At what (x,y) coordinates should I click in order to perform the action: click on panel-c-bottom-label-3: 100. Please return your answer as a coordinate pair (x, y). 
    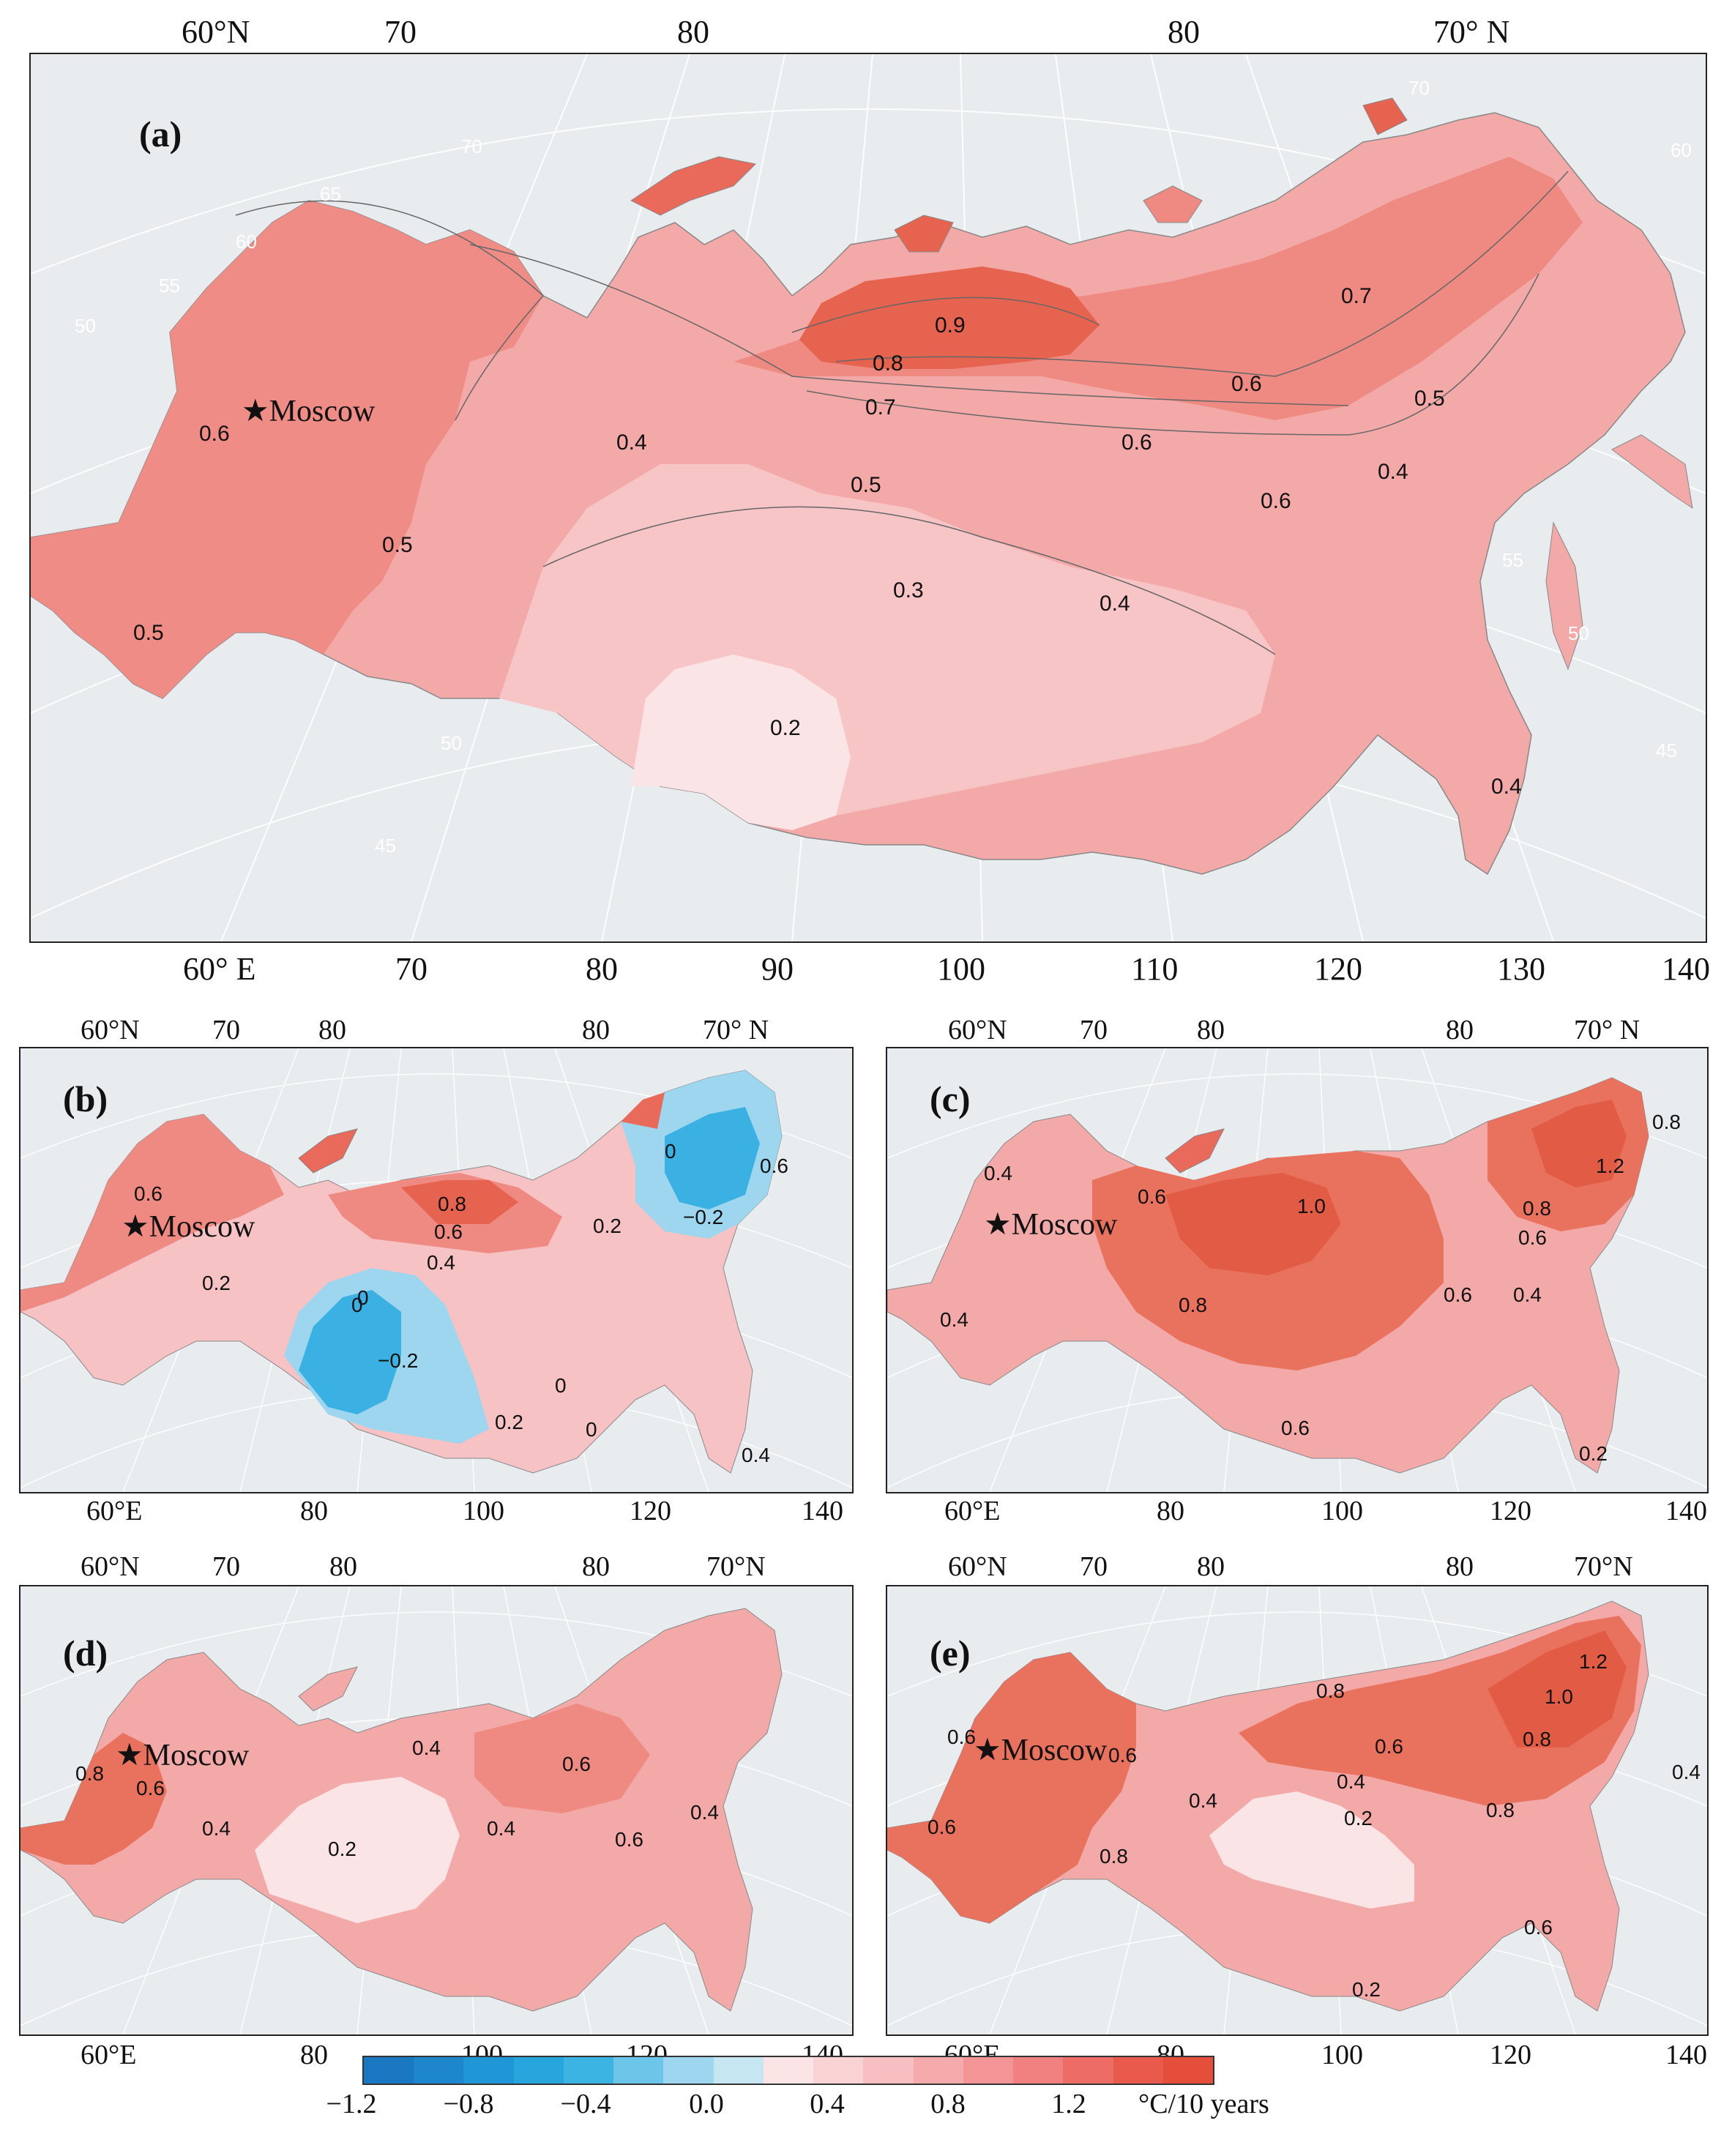
    Looking at the image, I should click on (1342, 1511).